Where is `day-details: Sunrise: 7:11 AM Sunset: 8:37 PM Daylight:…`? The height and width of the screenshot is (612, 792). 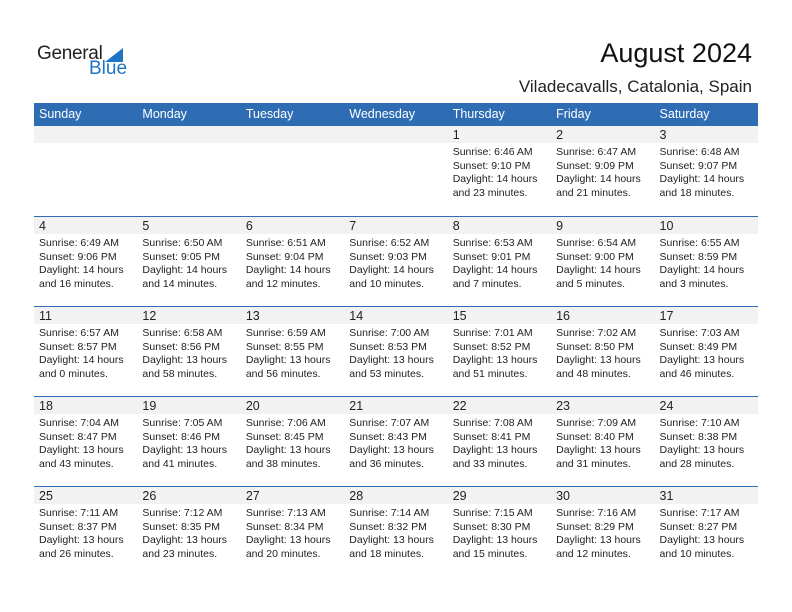
day-details: Sunrise: 7:11 AM Sunset: 8:37 PM Daylight:… is located at coordinates (88, 532).